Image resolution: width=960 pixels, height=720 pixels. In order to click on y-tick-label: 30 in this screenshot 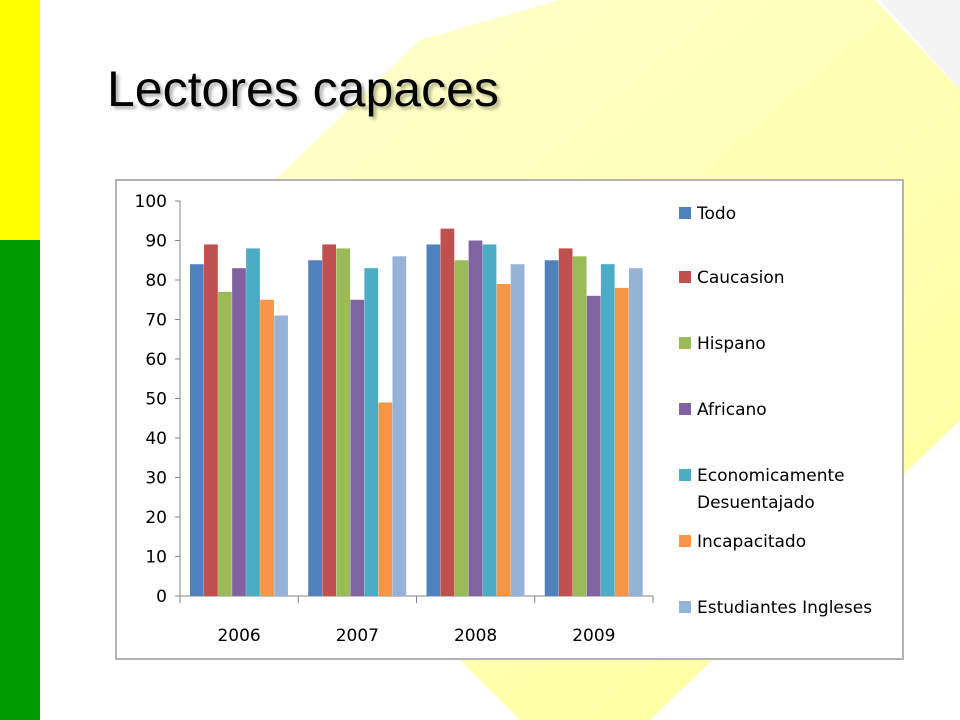, I will do `click(156, 479)`.